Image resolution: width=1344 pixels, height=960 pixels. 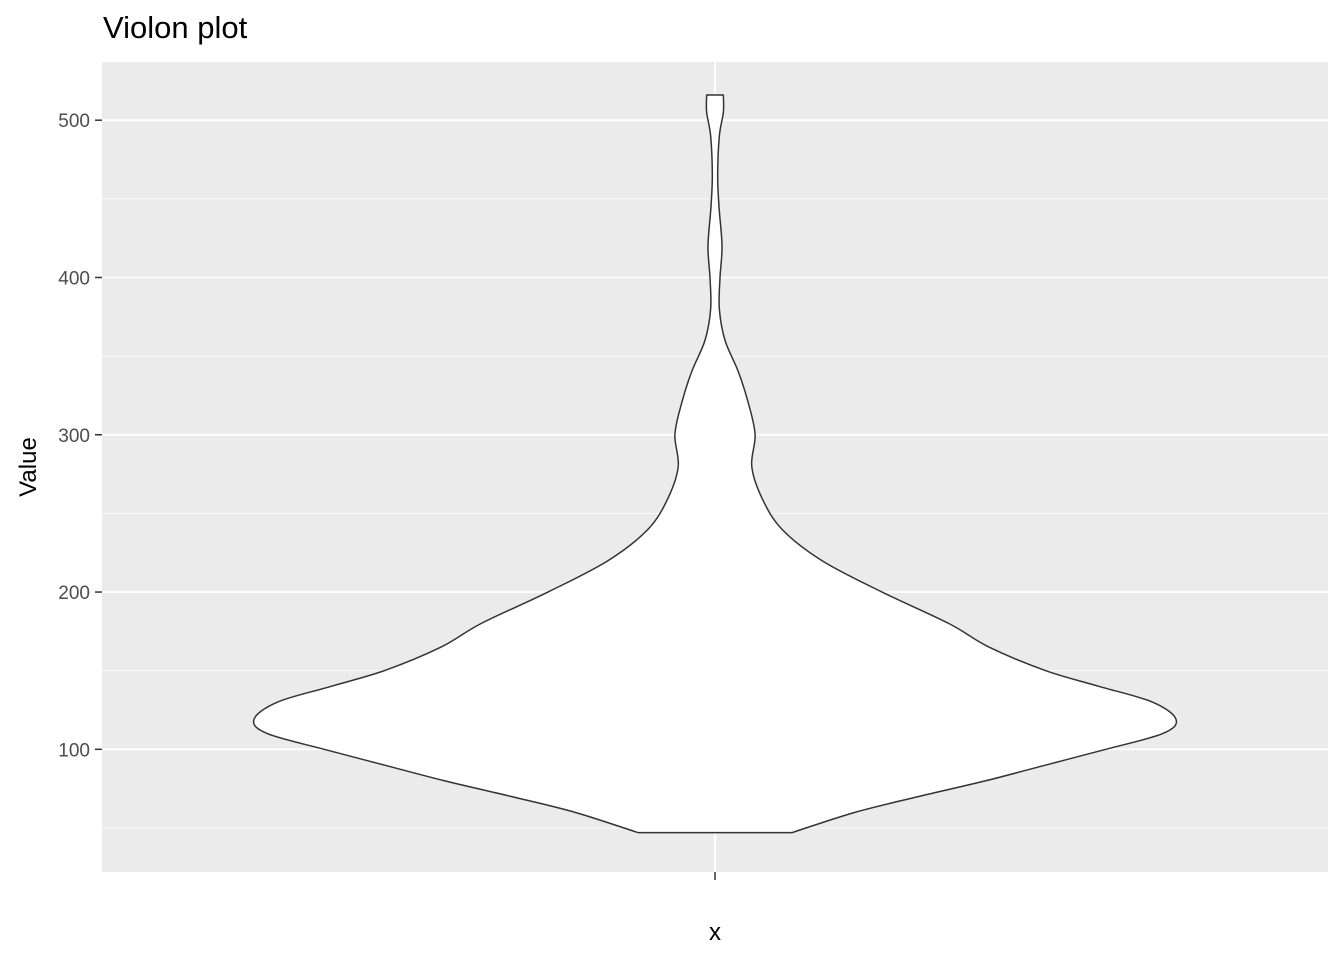 I want to click on y-tick-label: 100, so click(x=74, y=750).